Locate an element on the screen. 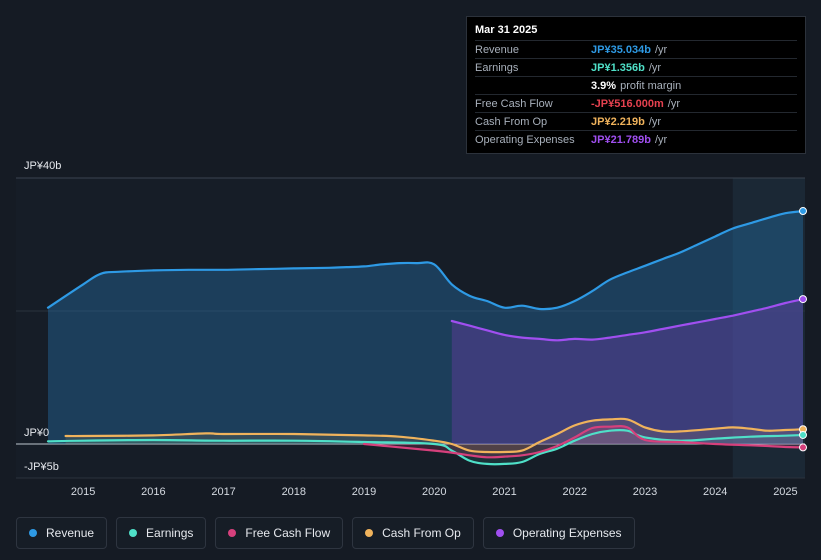 Image resolution: width=821 pixels, height=560 pixels. x-tick-2020: 2020 is located at coordinates (434, 492).